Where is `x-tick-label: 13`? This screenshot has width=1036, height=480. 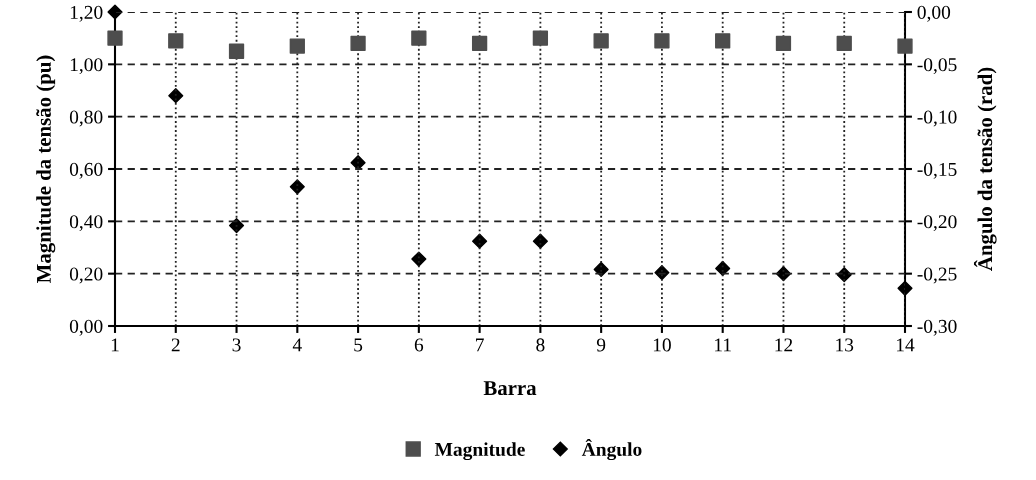
x-tick-label: 13 is located at coordinates (845, 345).